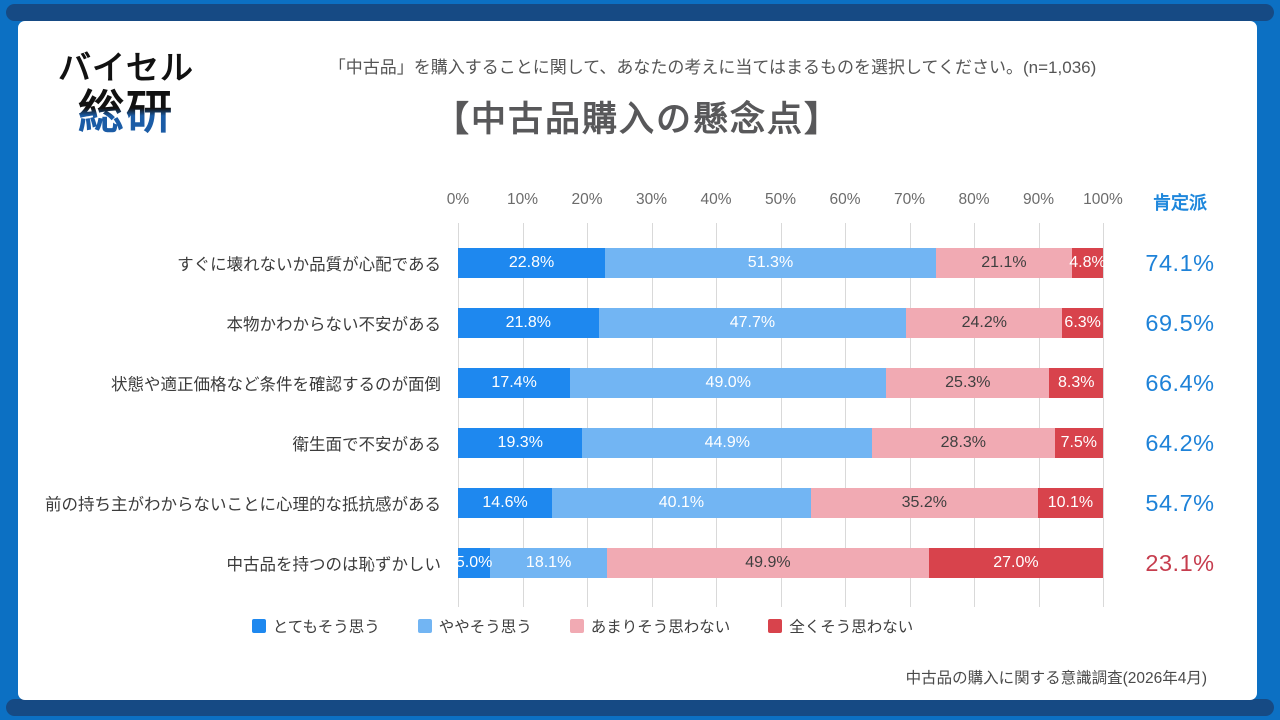 The width and height of the screenshot is (1280, 720). What do you see at coordinates (505, 503) in the screenshot?
I see `bar-segment: 14.6%` at bounding box center [505, 503].